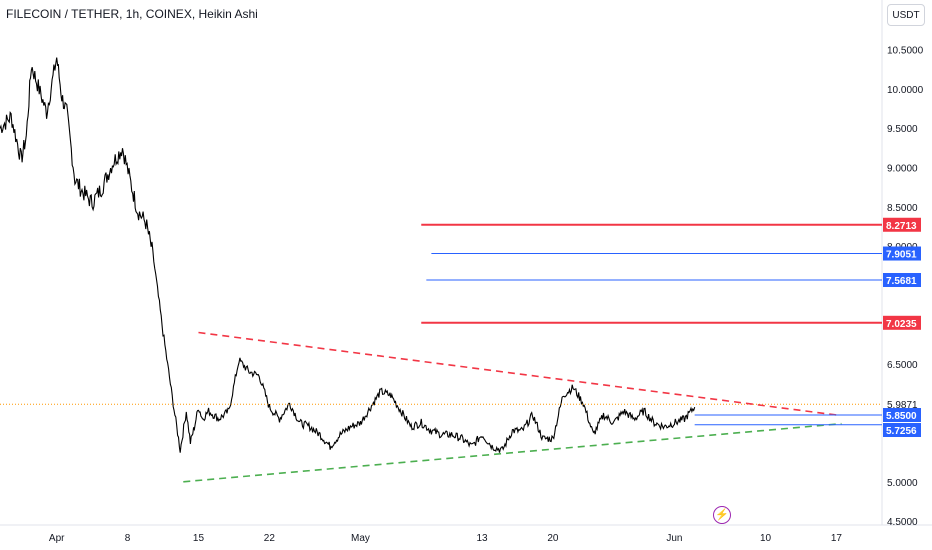 Image resolution: width=932 pixels, height=550 pixels. I want to click on x-tick-label: Jun, so click(674, 538).